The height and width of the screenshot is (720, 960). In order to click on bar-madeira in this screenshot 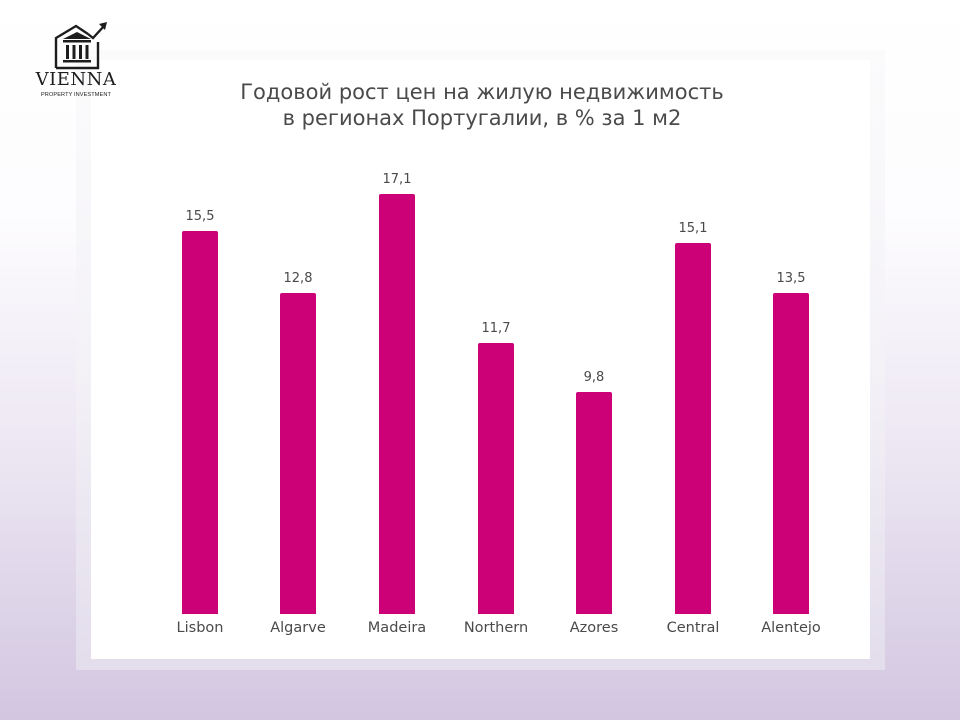, I will do `click(397, 404)`.